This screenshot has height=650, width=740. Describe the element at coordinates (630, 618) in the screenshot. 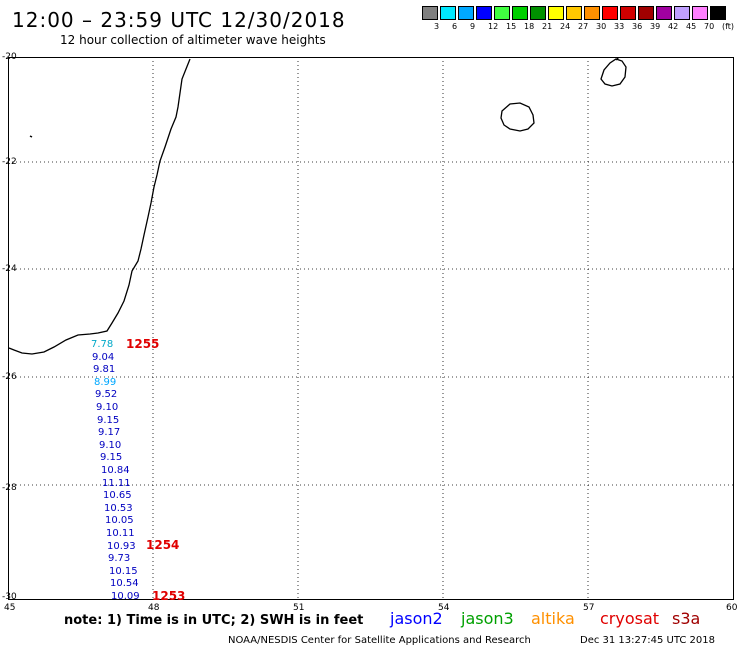

I see `satellite-cryosat: cryosat` at that location.